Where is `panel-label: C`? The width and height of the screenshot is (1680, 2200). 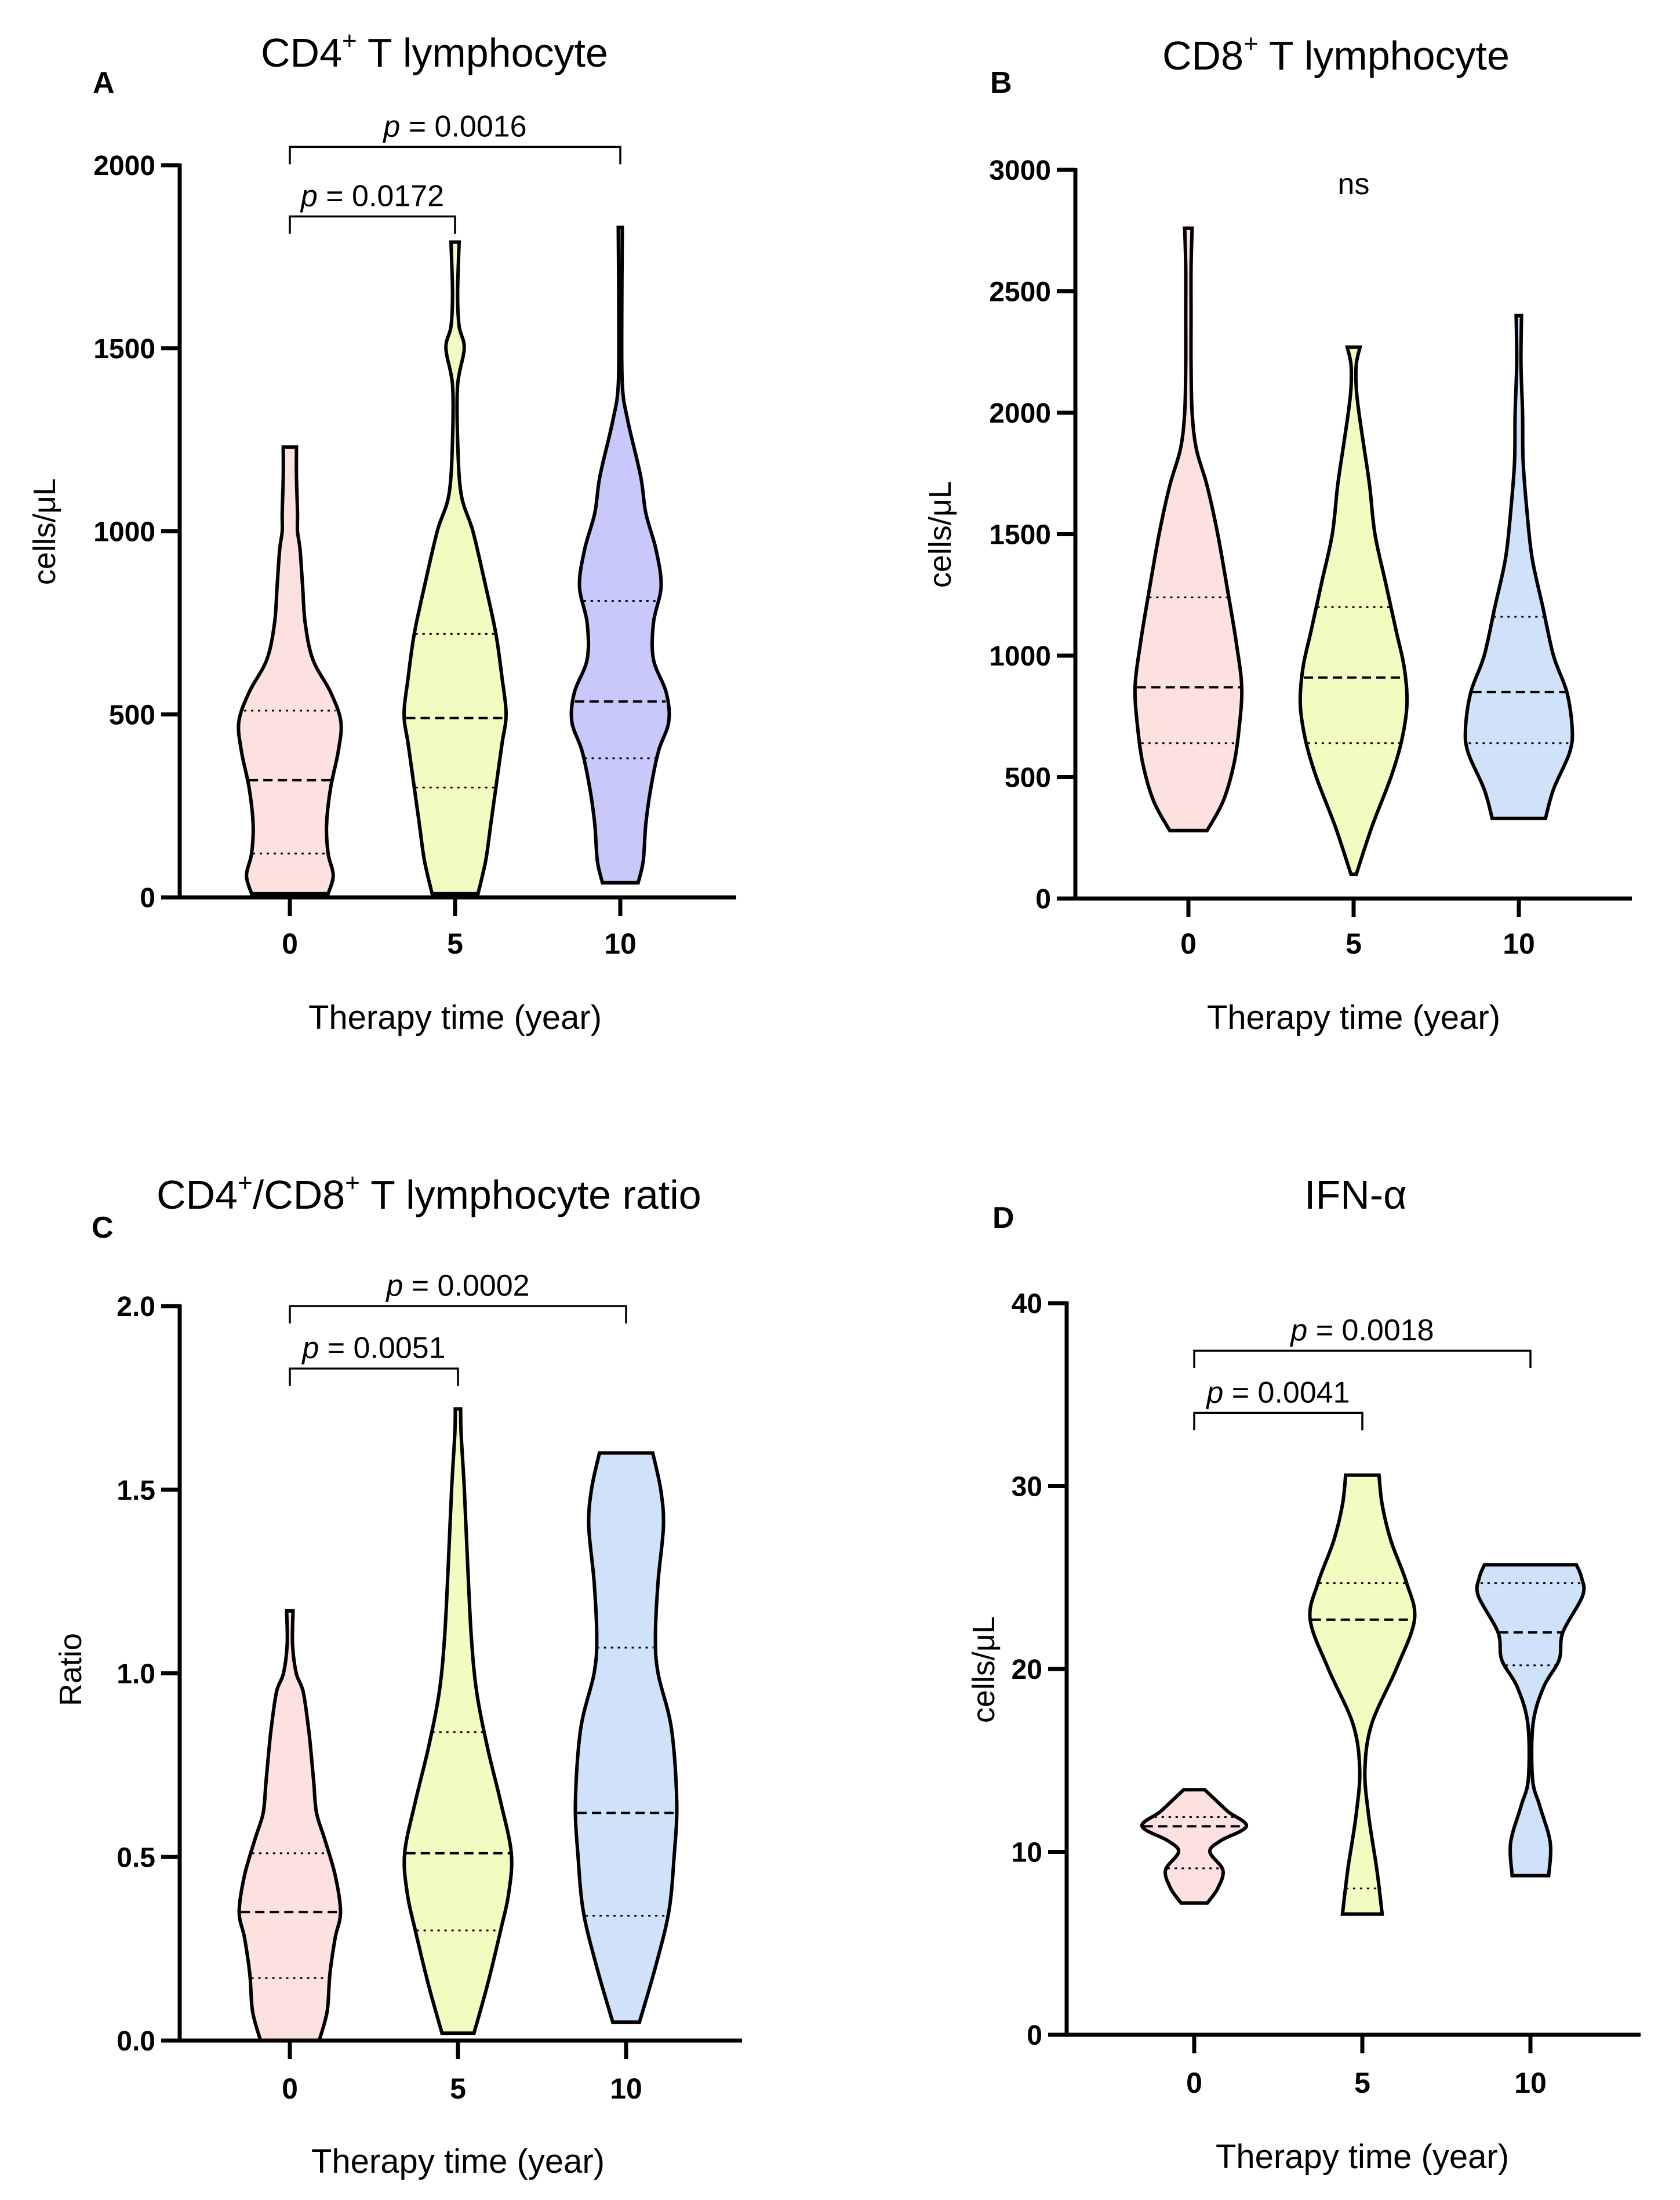 panel-label: C is located at coordinates (103, 1228).